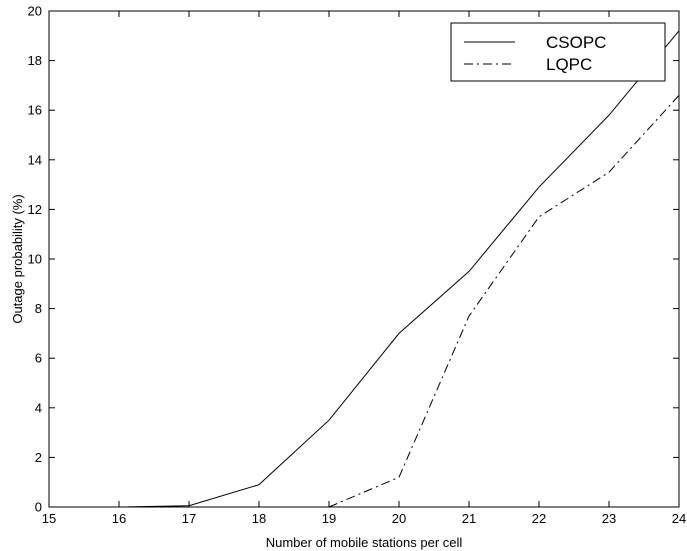 This screenshot has width=687, height=551. What do you see at coordinates (35, 159) in the screenshot?
I see `y-tick-label: 14` at bounding box center [35, 159].